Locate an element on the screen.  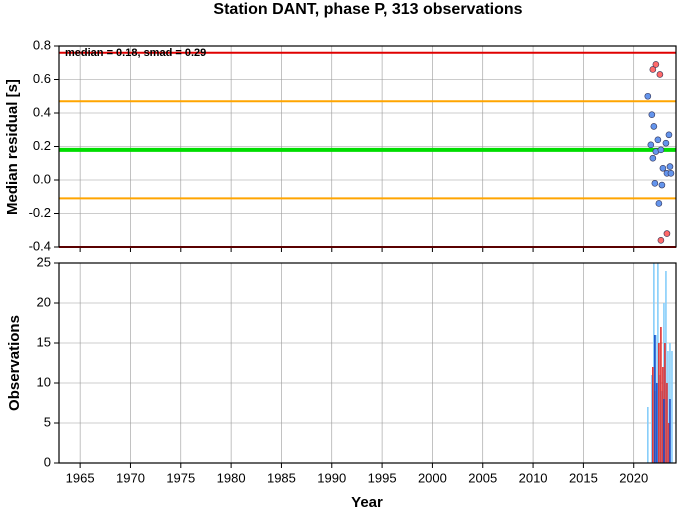
y-tick-label: 0.6 is located at coordinates (42, 78).